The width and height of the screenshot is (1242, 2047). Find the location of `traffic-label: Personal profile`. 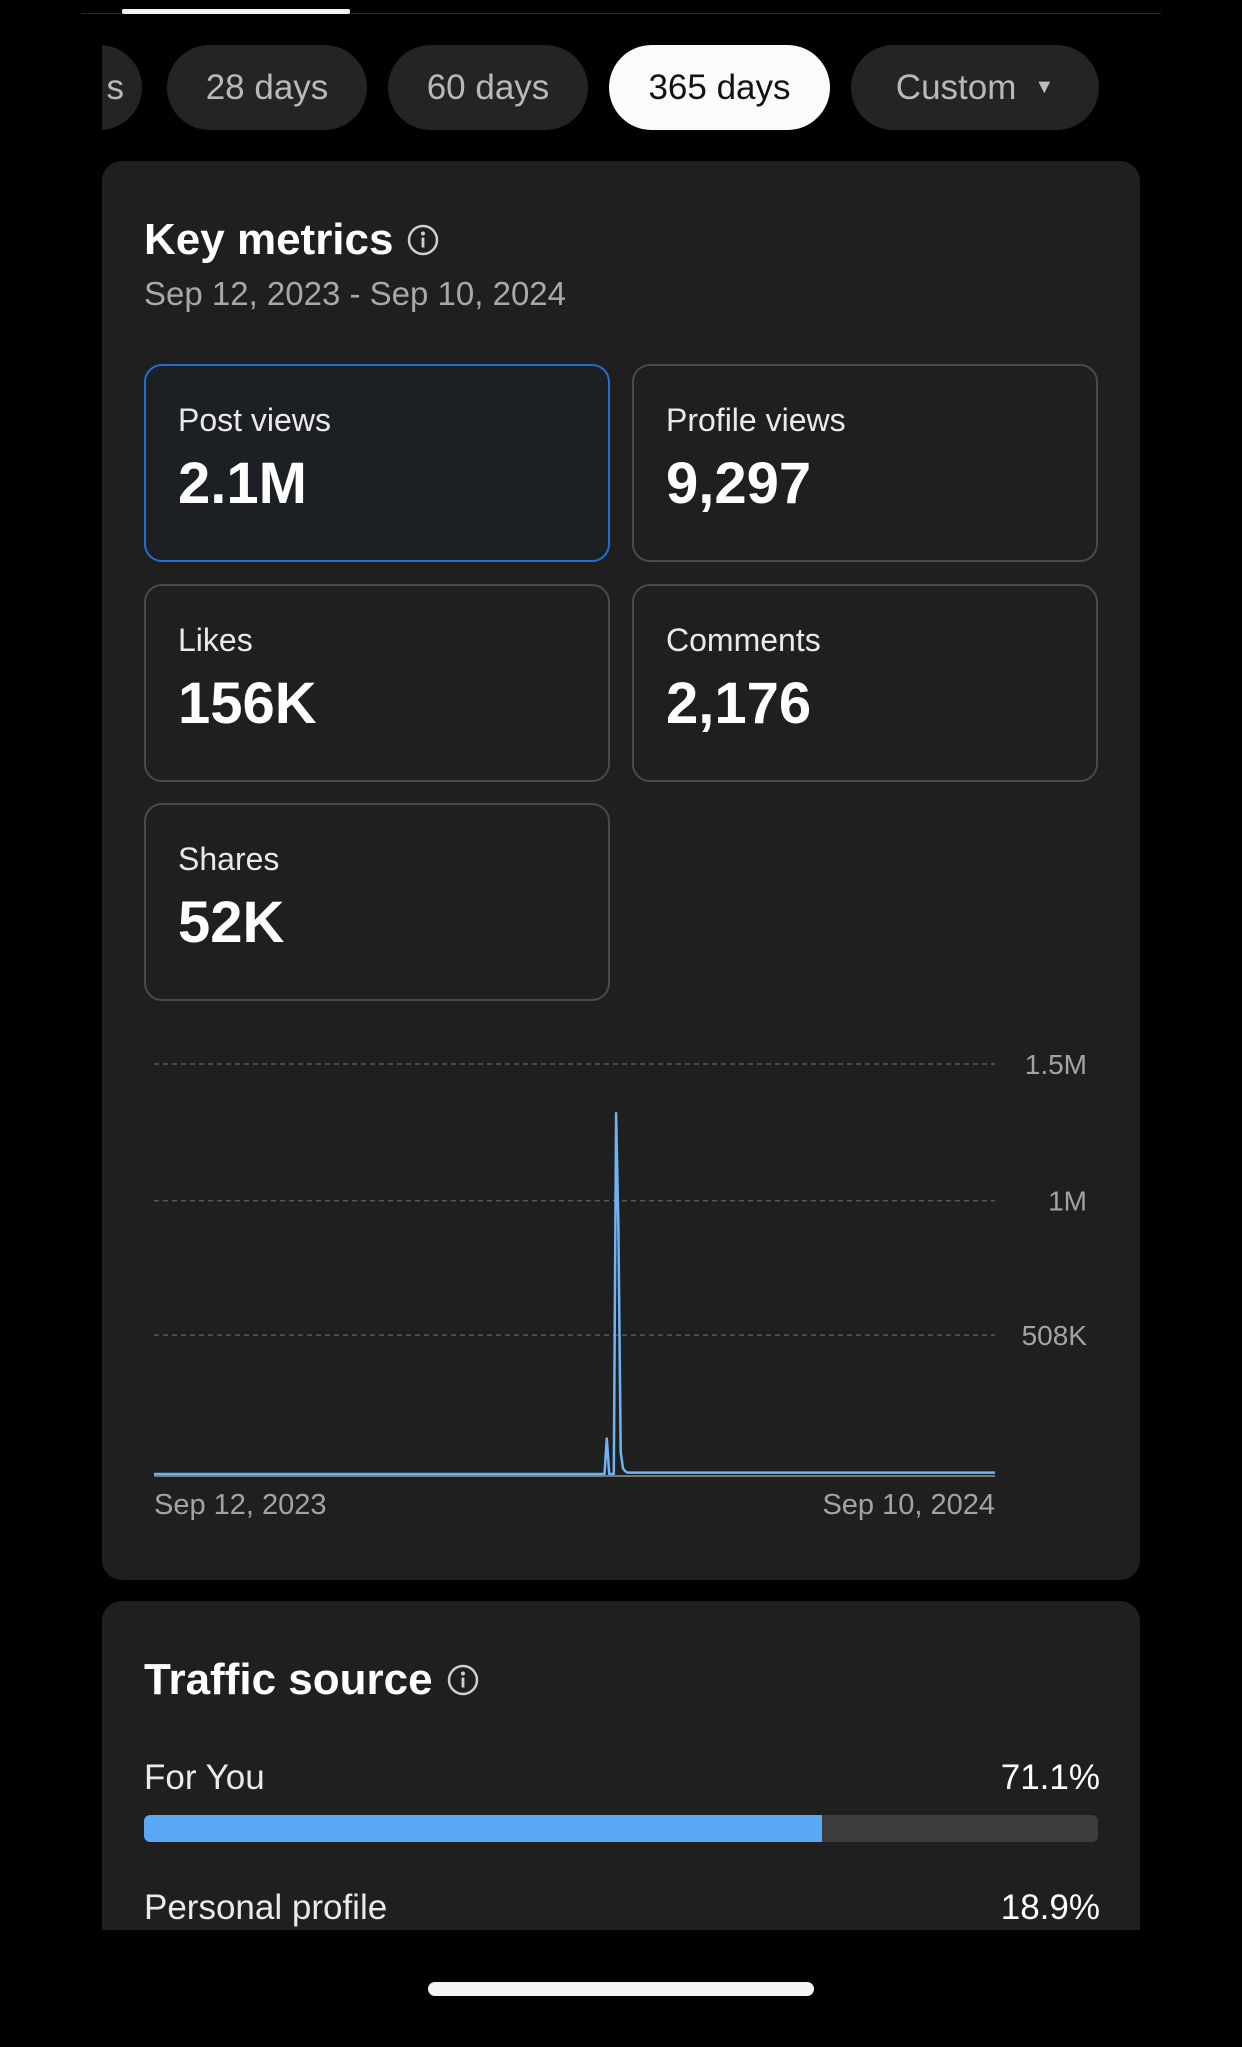

traffic-label: Personal profile is located at coordinates (266, 1907).